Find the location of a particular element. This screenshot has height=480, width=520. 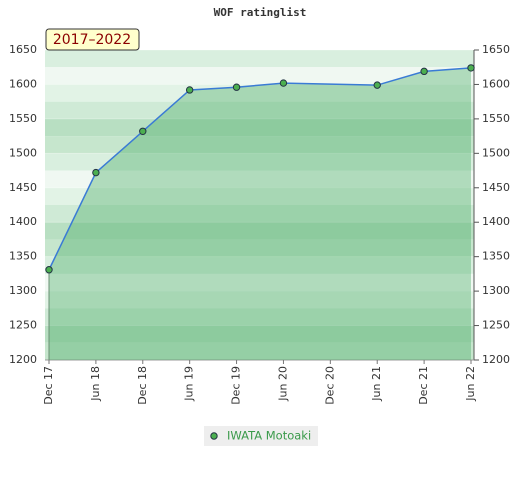

legend-marker is located at coordinates (214, 436).